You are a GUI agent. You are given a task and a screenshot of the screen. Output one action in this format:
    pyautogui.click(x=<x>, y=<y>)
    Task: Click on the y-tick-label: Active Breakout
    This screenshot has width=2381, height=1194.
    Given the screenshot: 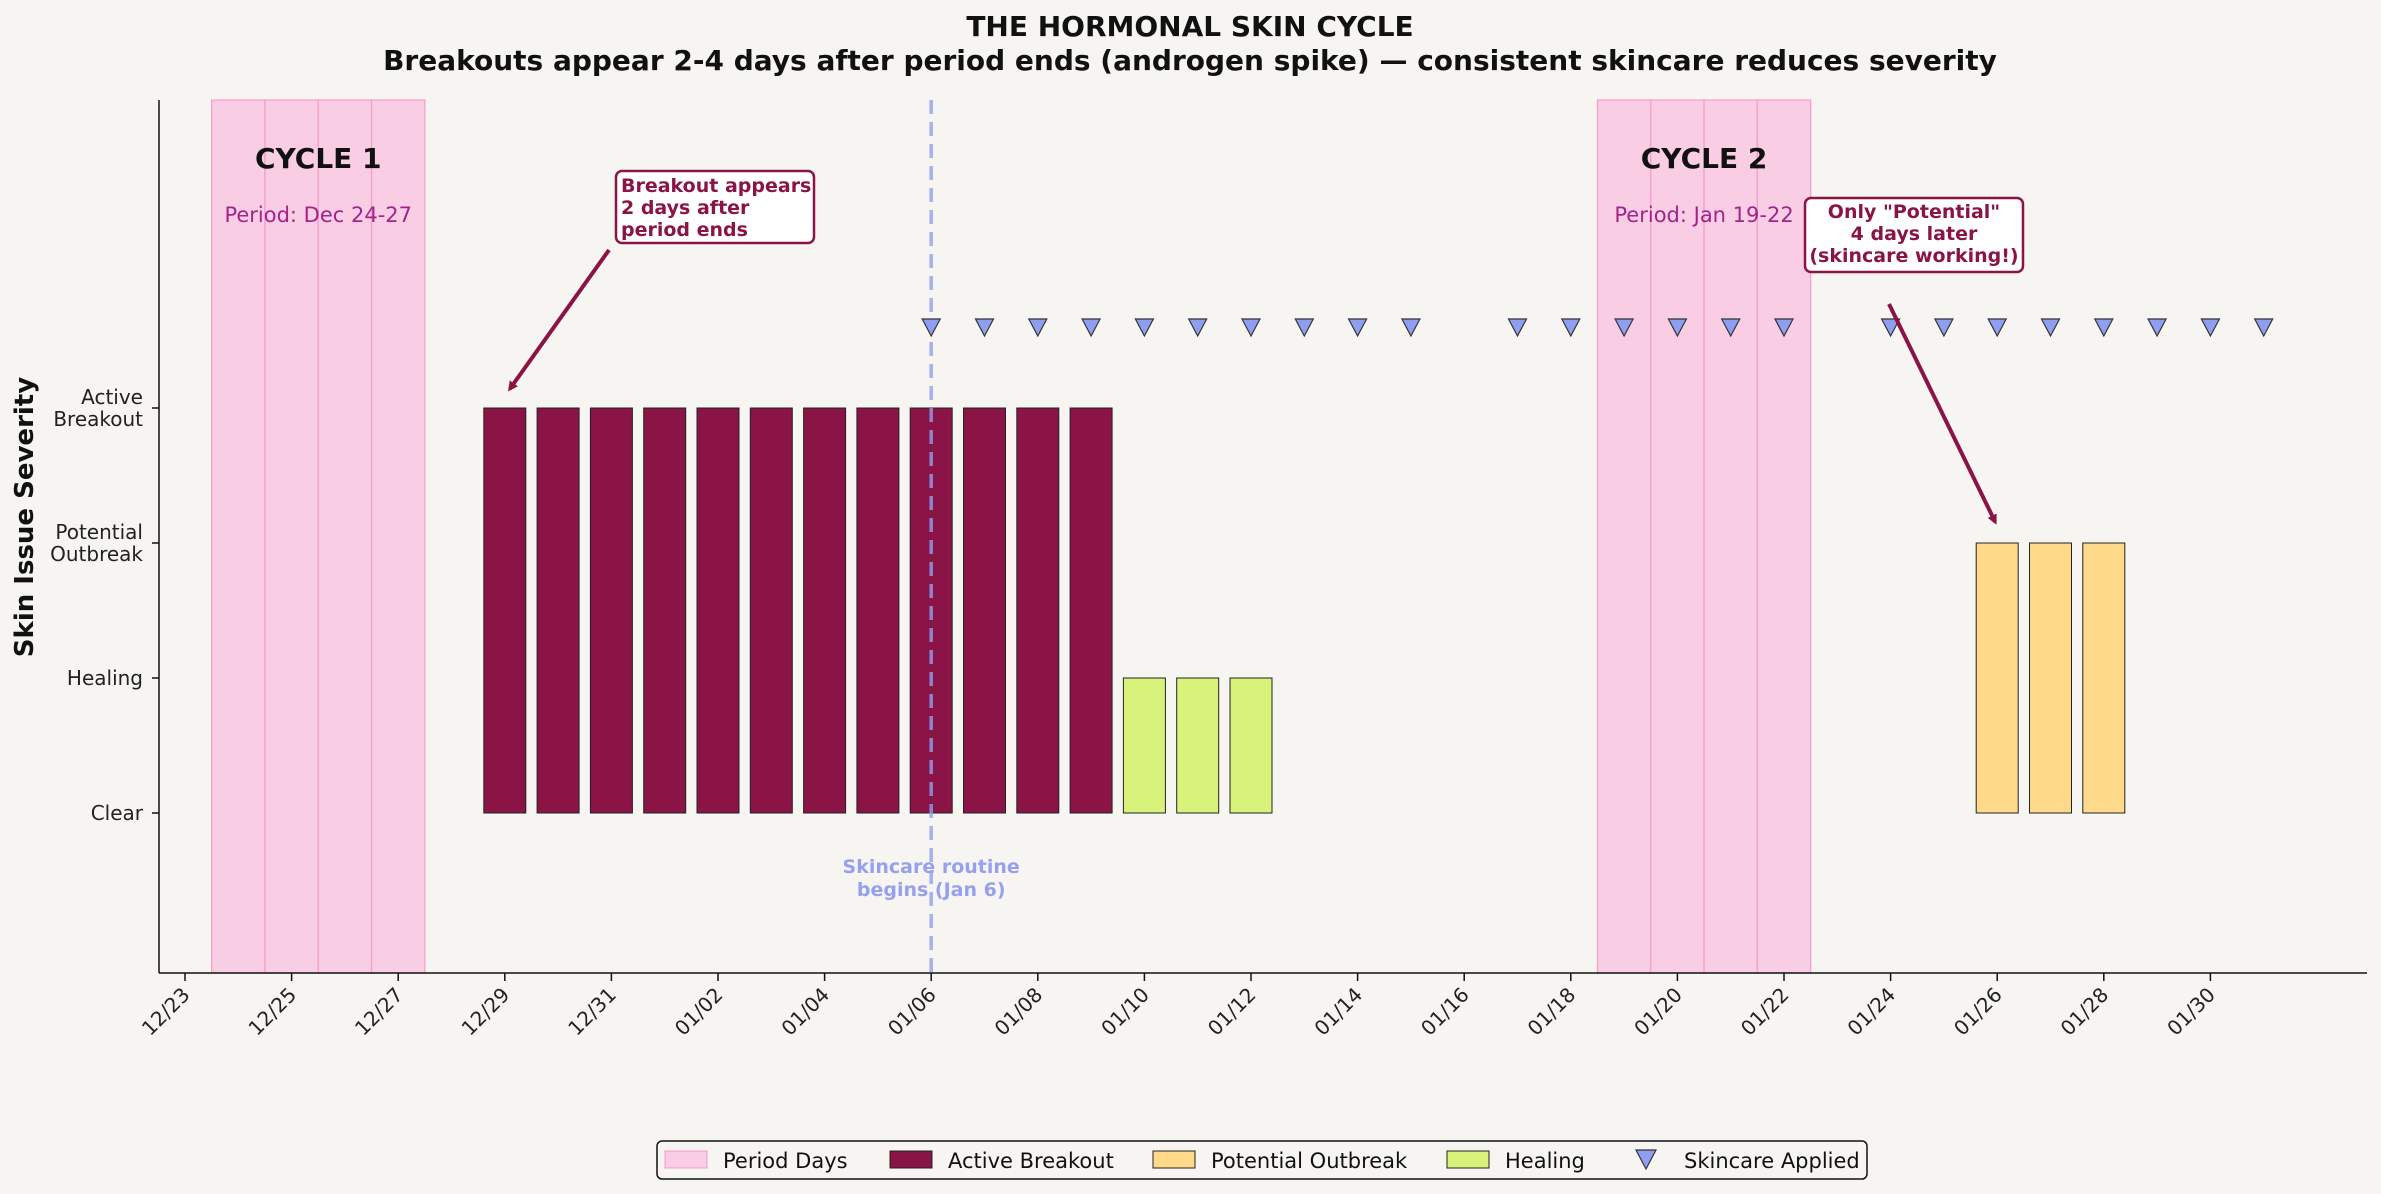 What is the action you would take?
    pyautogui.click(x=98, y=408)
    